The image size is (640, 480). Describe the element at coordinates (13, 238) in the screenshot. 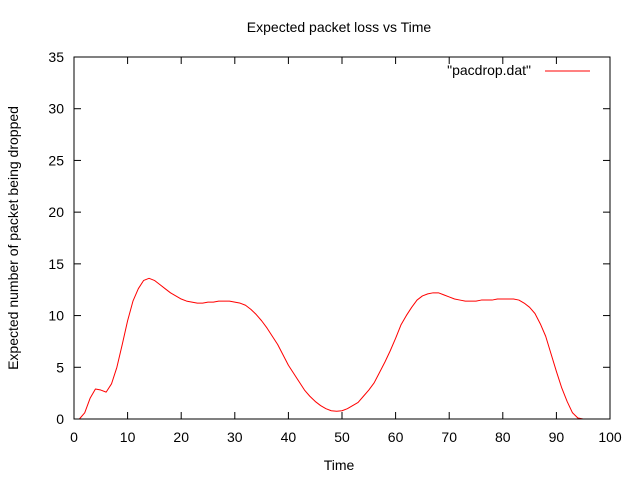

I see `y-axis-label: Expected number of packet being dropped` at that location.